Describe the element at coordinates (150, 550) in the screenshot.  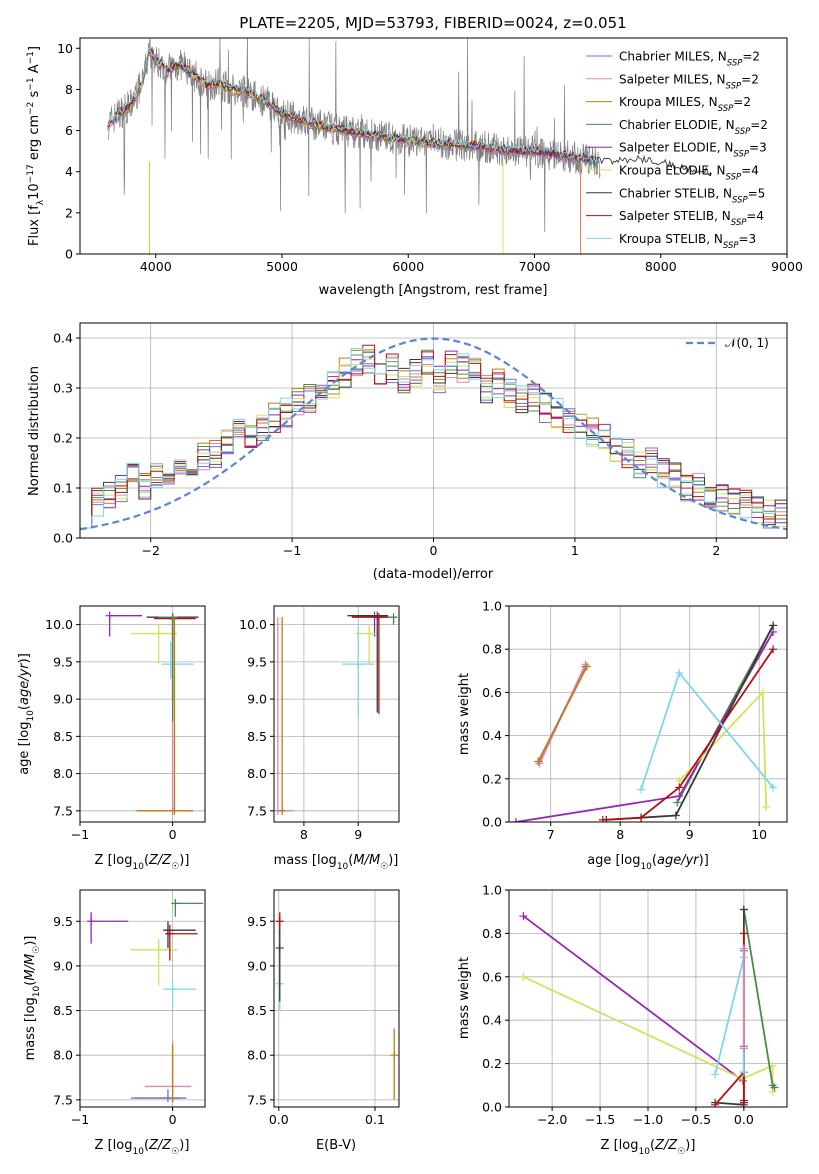
I see `x-tick-label: −2` at that location.